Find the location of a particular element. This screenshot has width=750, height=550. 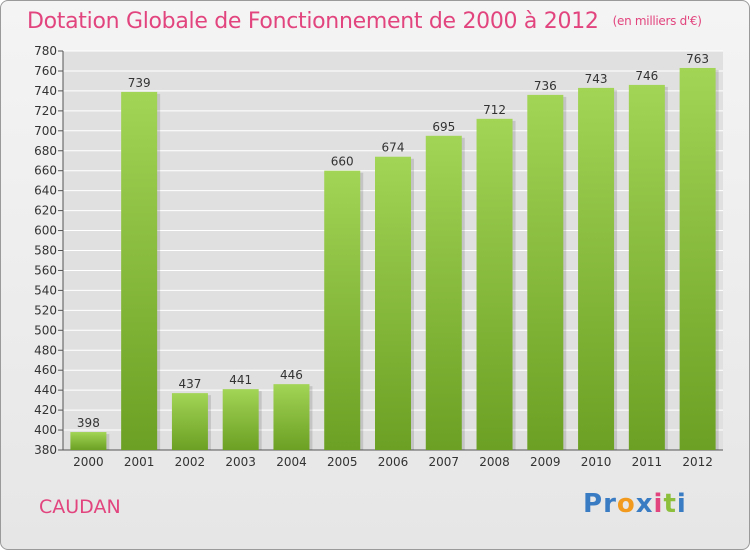

bar-value-label: 739 is located at coordinates (139, 83).